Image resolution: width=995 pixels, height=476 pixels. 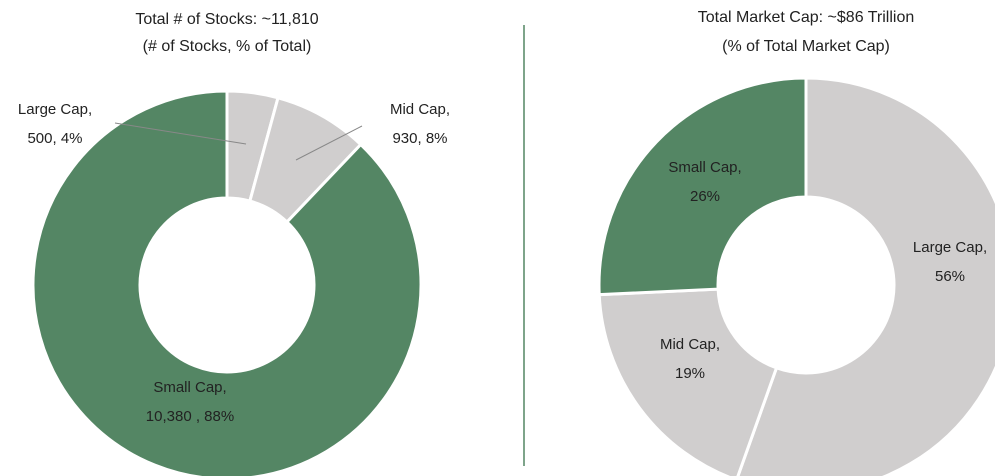 I want to click on chart-title: Total # of Stocks: ~11,810, so click(x=226, y=19).